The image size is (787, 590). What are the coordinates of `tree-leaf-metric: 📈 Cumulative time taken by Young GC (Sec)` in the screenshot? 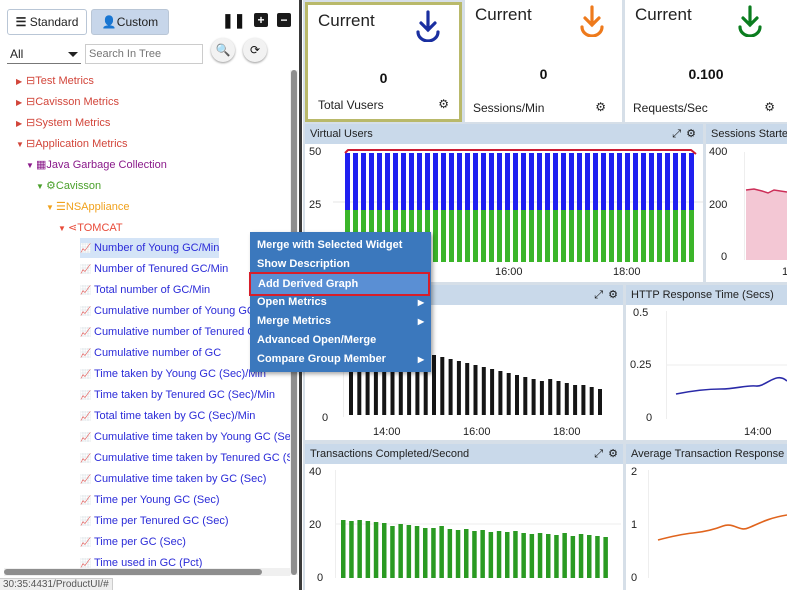 It's located at (185, 437).